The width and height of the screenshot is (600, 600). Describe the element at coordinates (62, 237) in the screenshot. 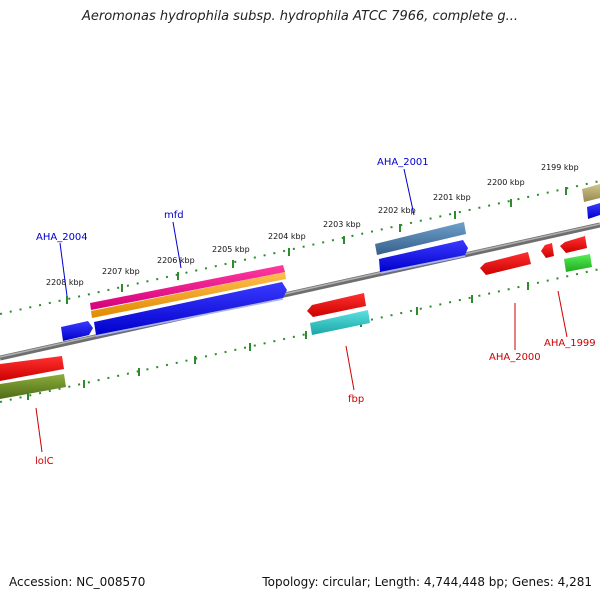

I see `gene-label-aha-2004: AHA_2004` at that location.